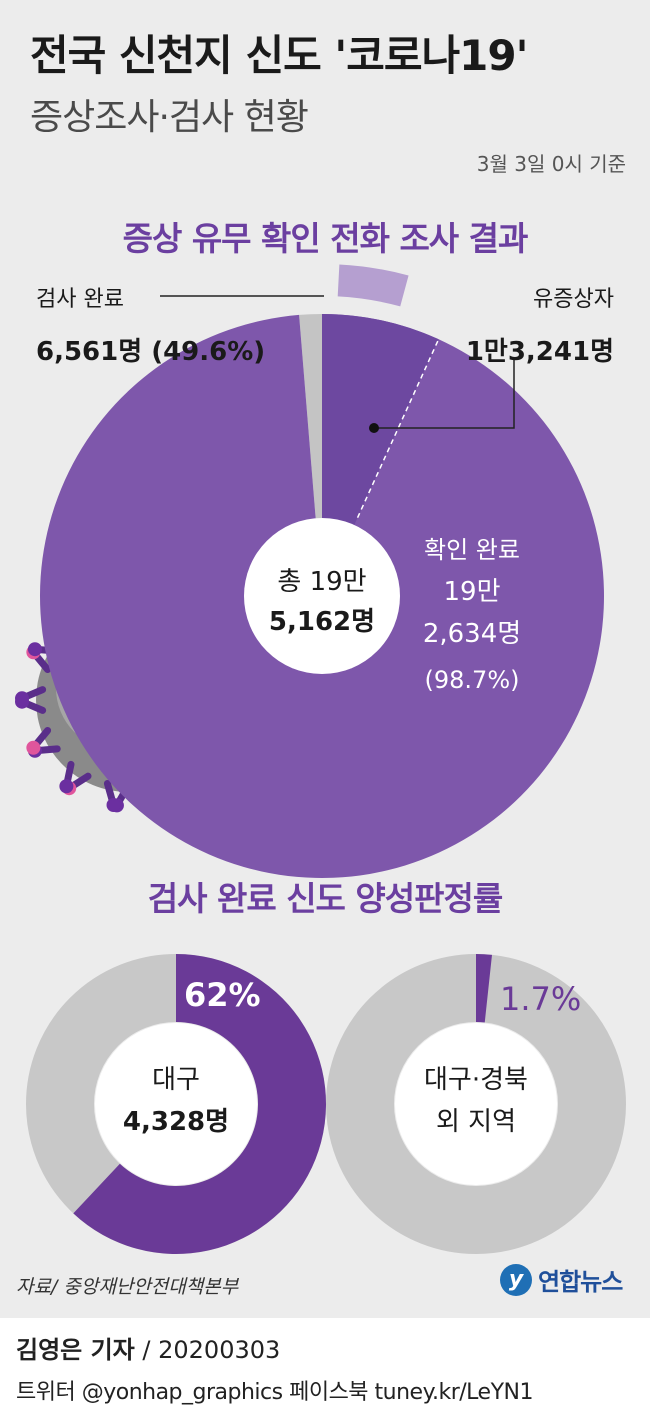 The width and height of the screenshot is (650, 1417). I want to click on daegu-donut, so click(176, 1104).